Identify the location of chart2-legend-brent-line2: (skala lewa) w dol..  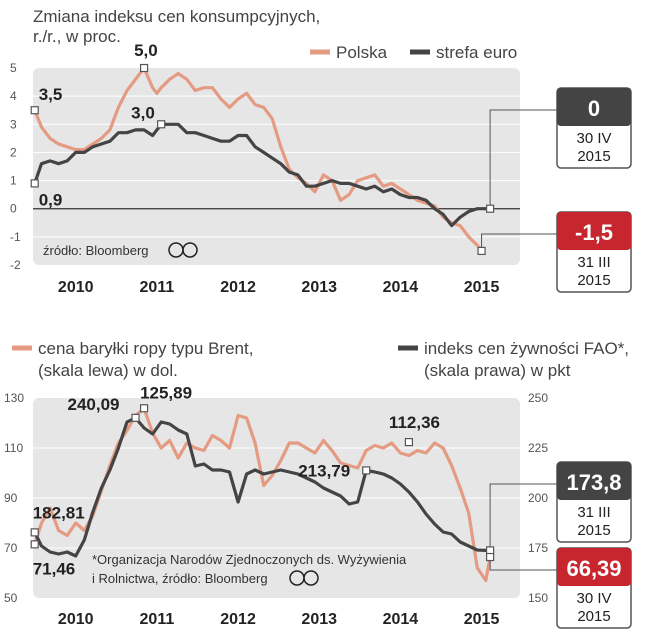
(108, 370).